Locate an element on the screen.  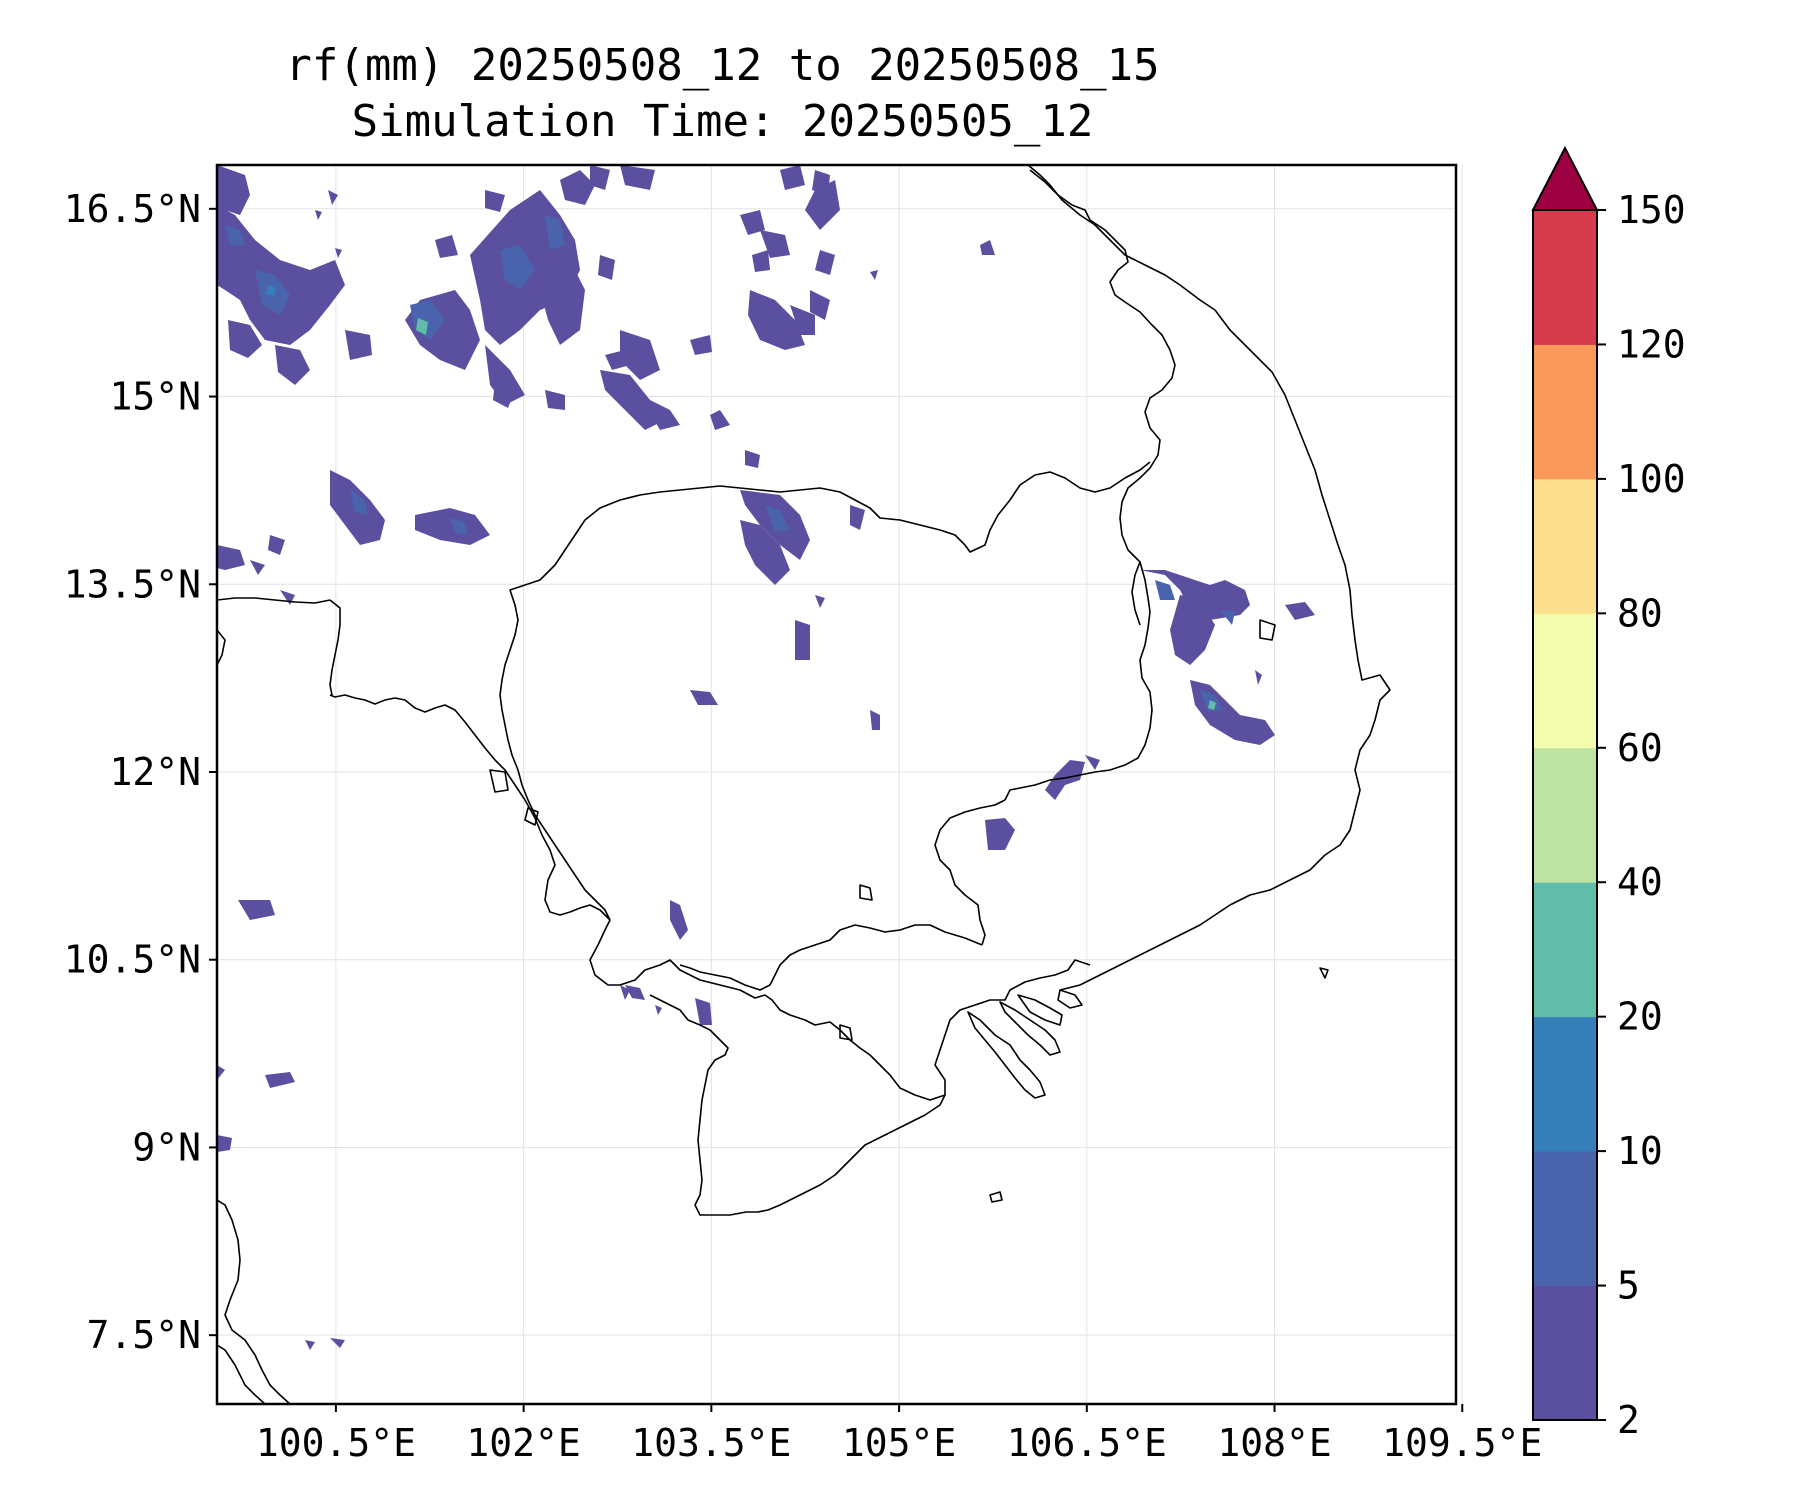
x-tick-label: 109.5°E is located at coordinates (1462, 1443).